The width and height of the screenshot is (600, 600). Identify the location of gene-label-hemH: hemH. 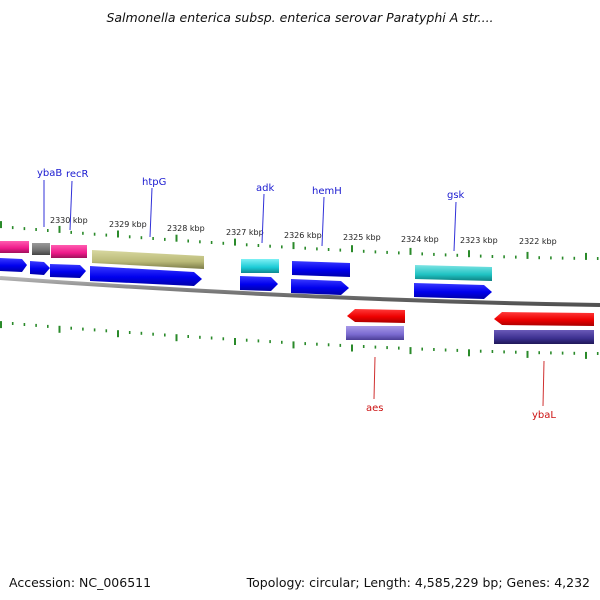
(327, 191).